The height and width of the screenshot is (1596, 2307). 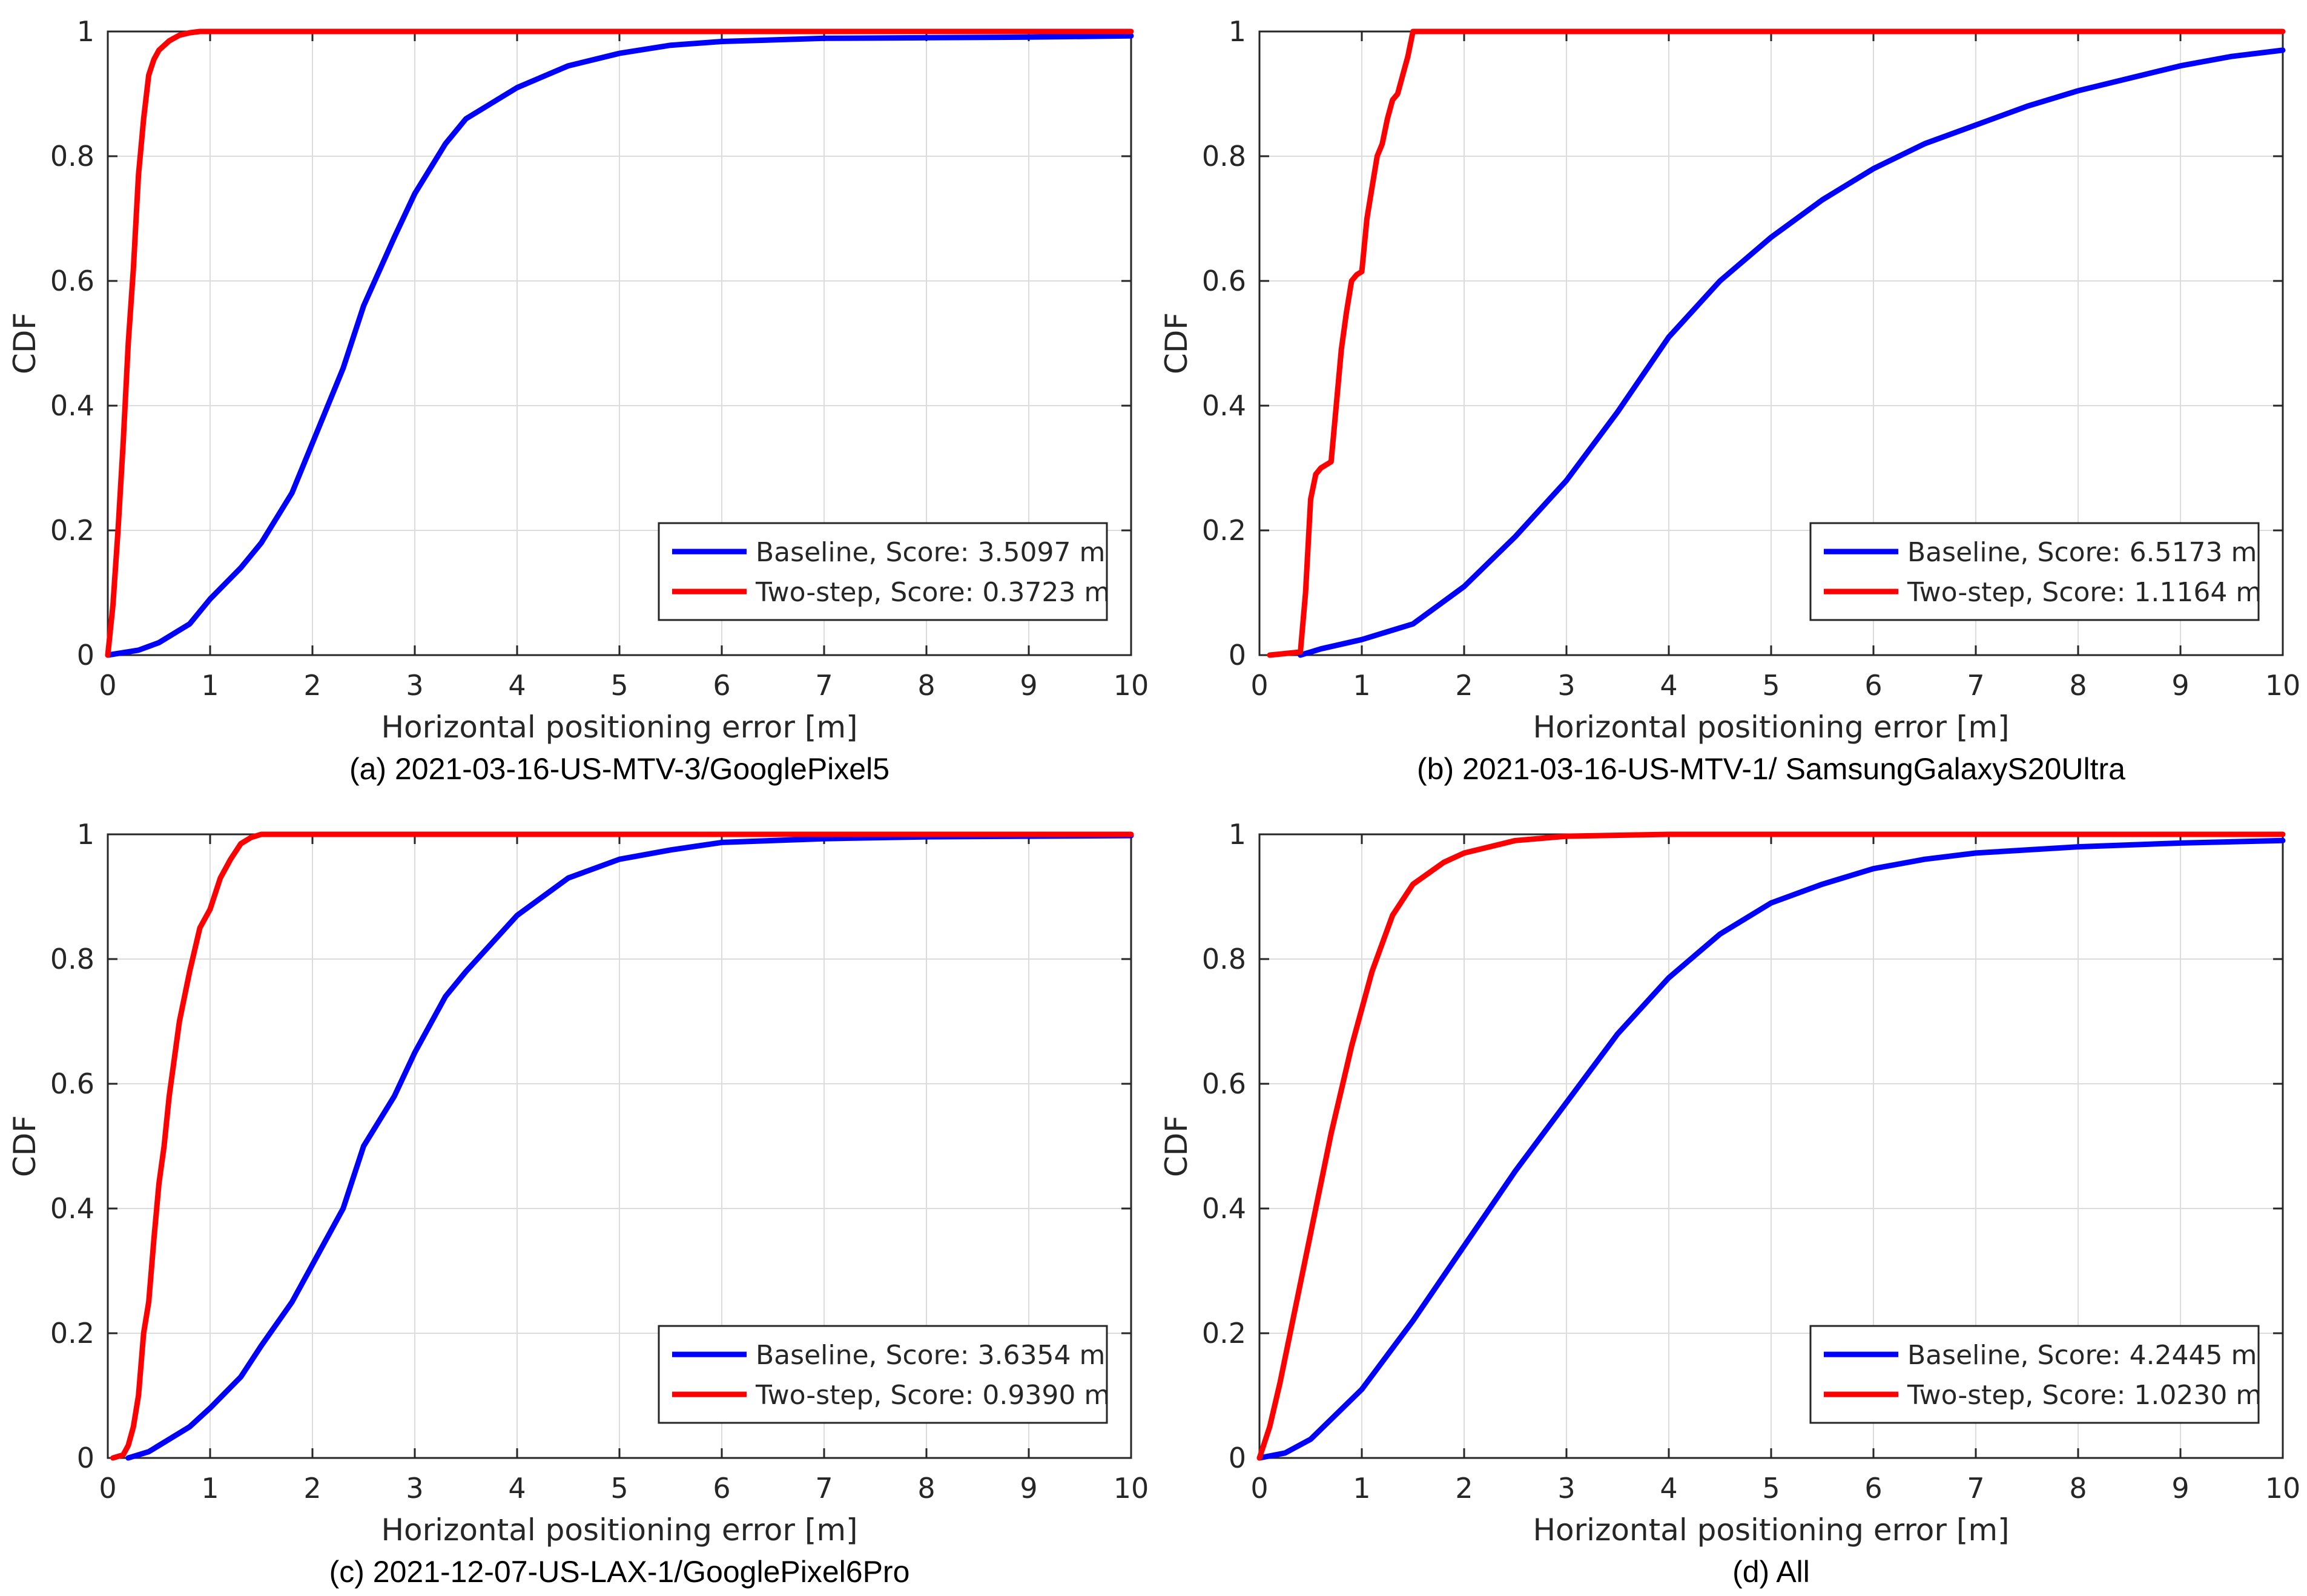 What do you see at coordinates (930, 1355) in the screenshot?
I see `legend-baseline-label: Baseline, Score: 3.6354 m` at bounding box center [930, 1355].